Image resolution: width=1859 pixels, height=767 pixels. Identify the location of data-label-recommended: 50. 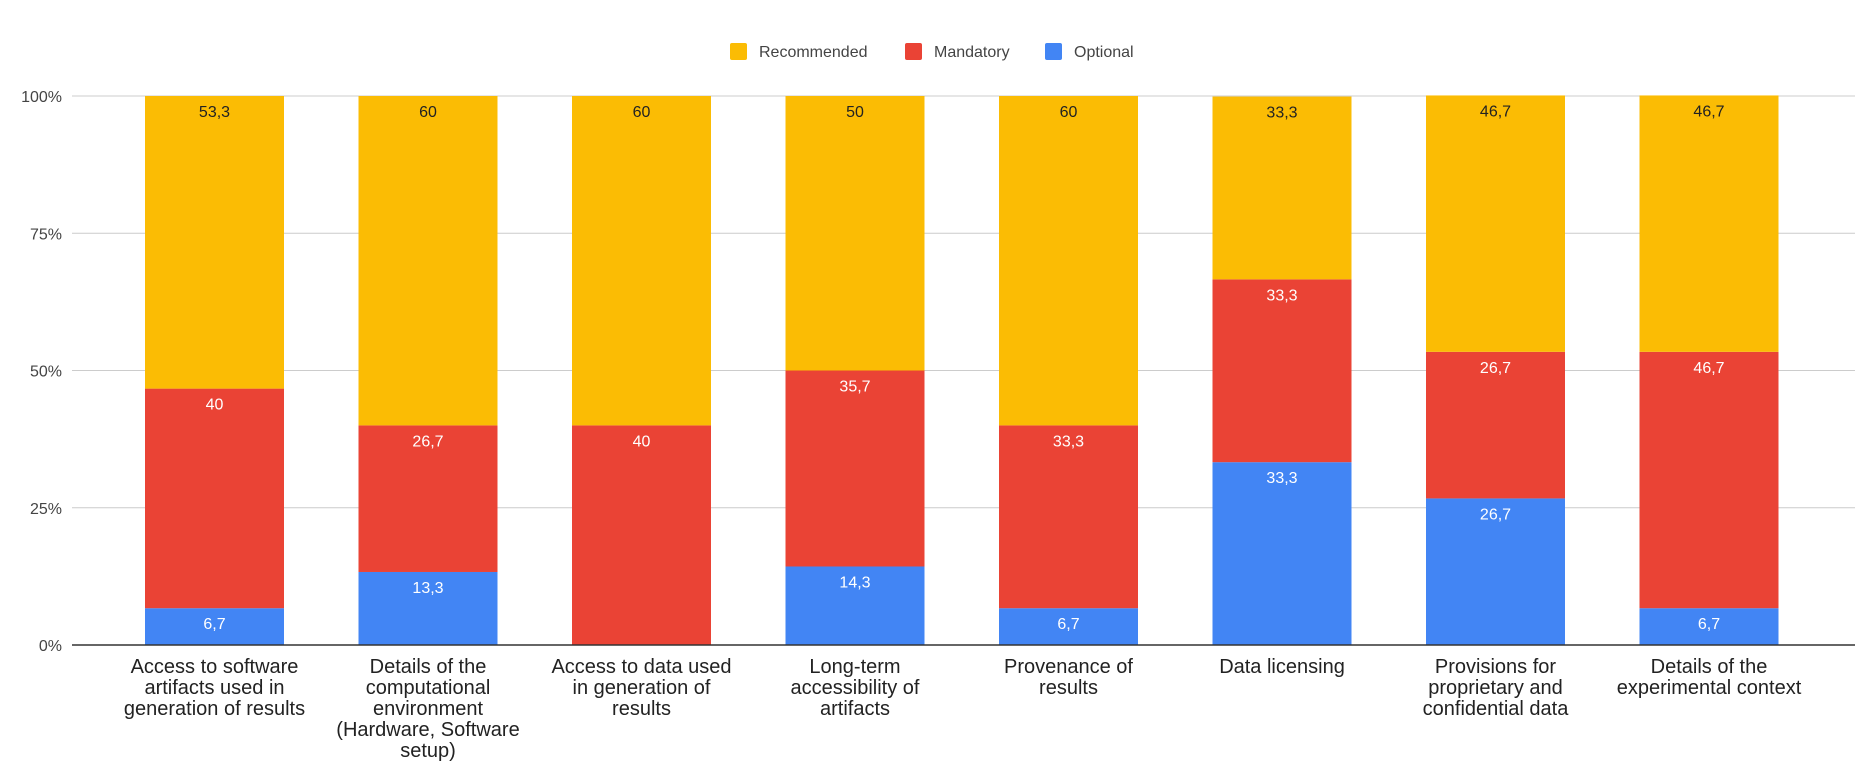
(855, 112).